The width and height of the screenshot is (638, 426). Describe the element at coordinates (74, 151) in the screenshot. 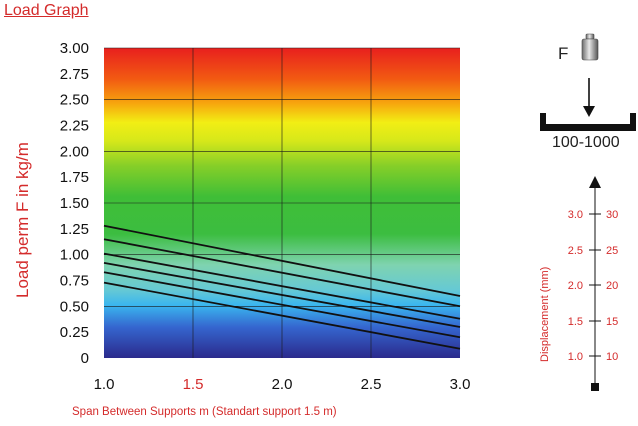

I see `y-tick-label: 2.00` at that location.